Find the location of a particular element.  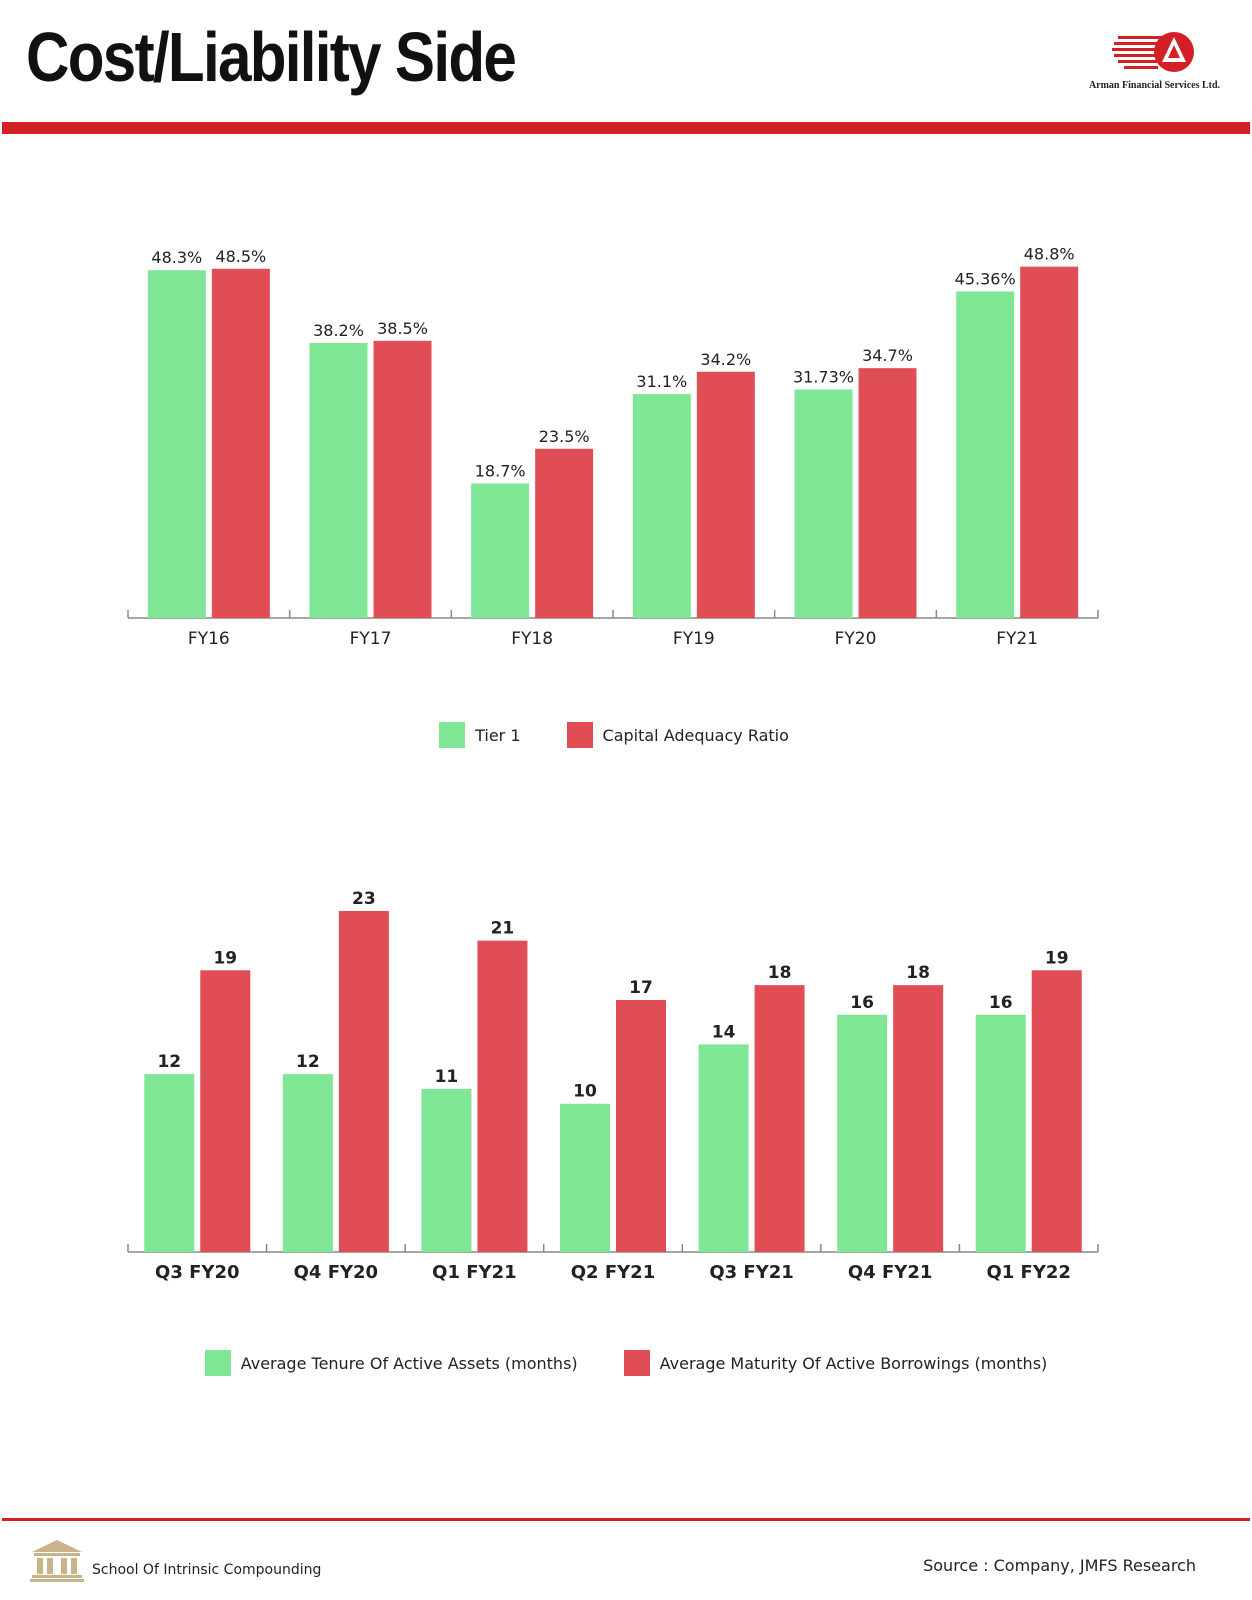

data-label: 14 is located at coordinates (724, 1032).